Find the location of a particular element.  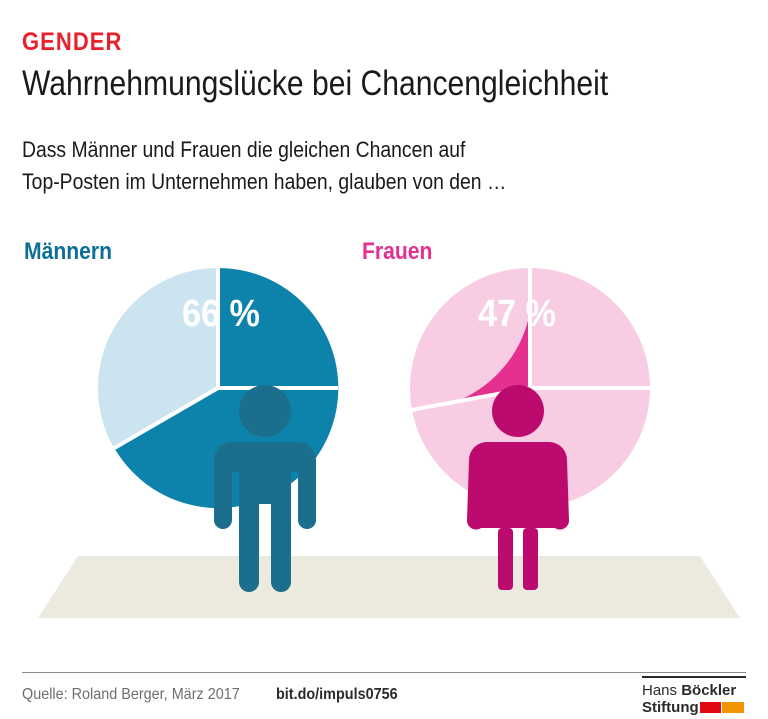

logo-line-1: Hans Böckler is located at coordinates (689, 690).